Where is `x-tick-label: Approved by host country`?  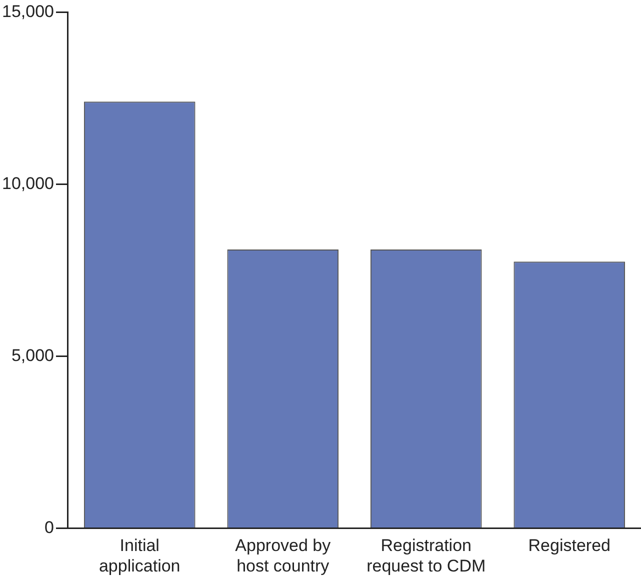 x-tick-label: Approved by host country is located at coordinates (283, 556).